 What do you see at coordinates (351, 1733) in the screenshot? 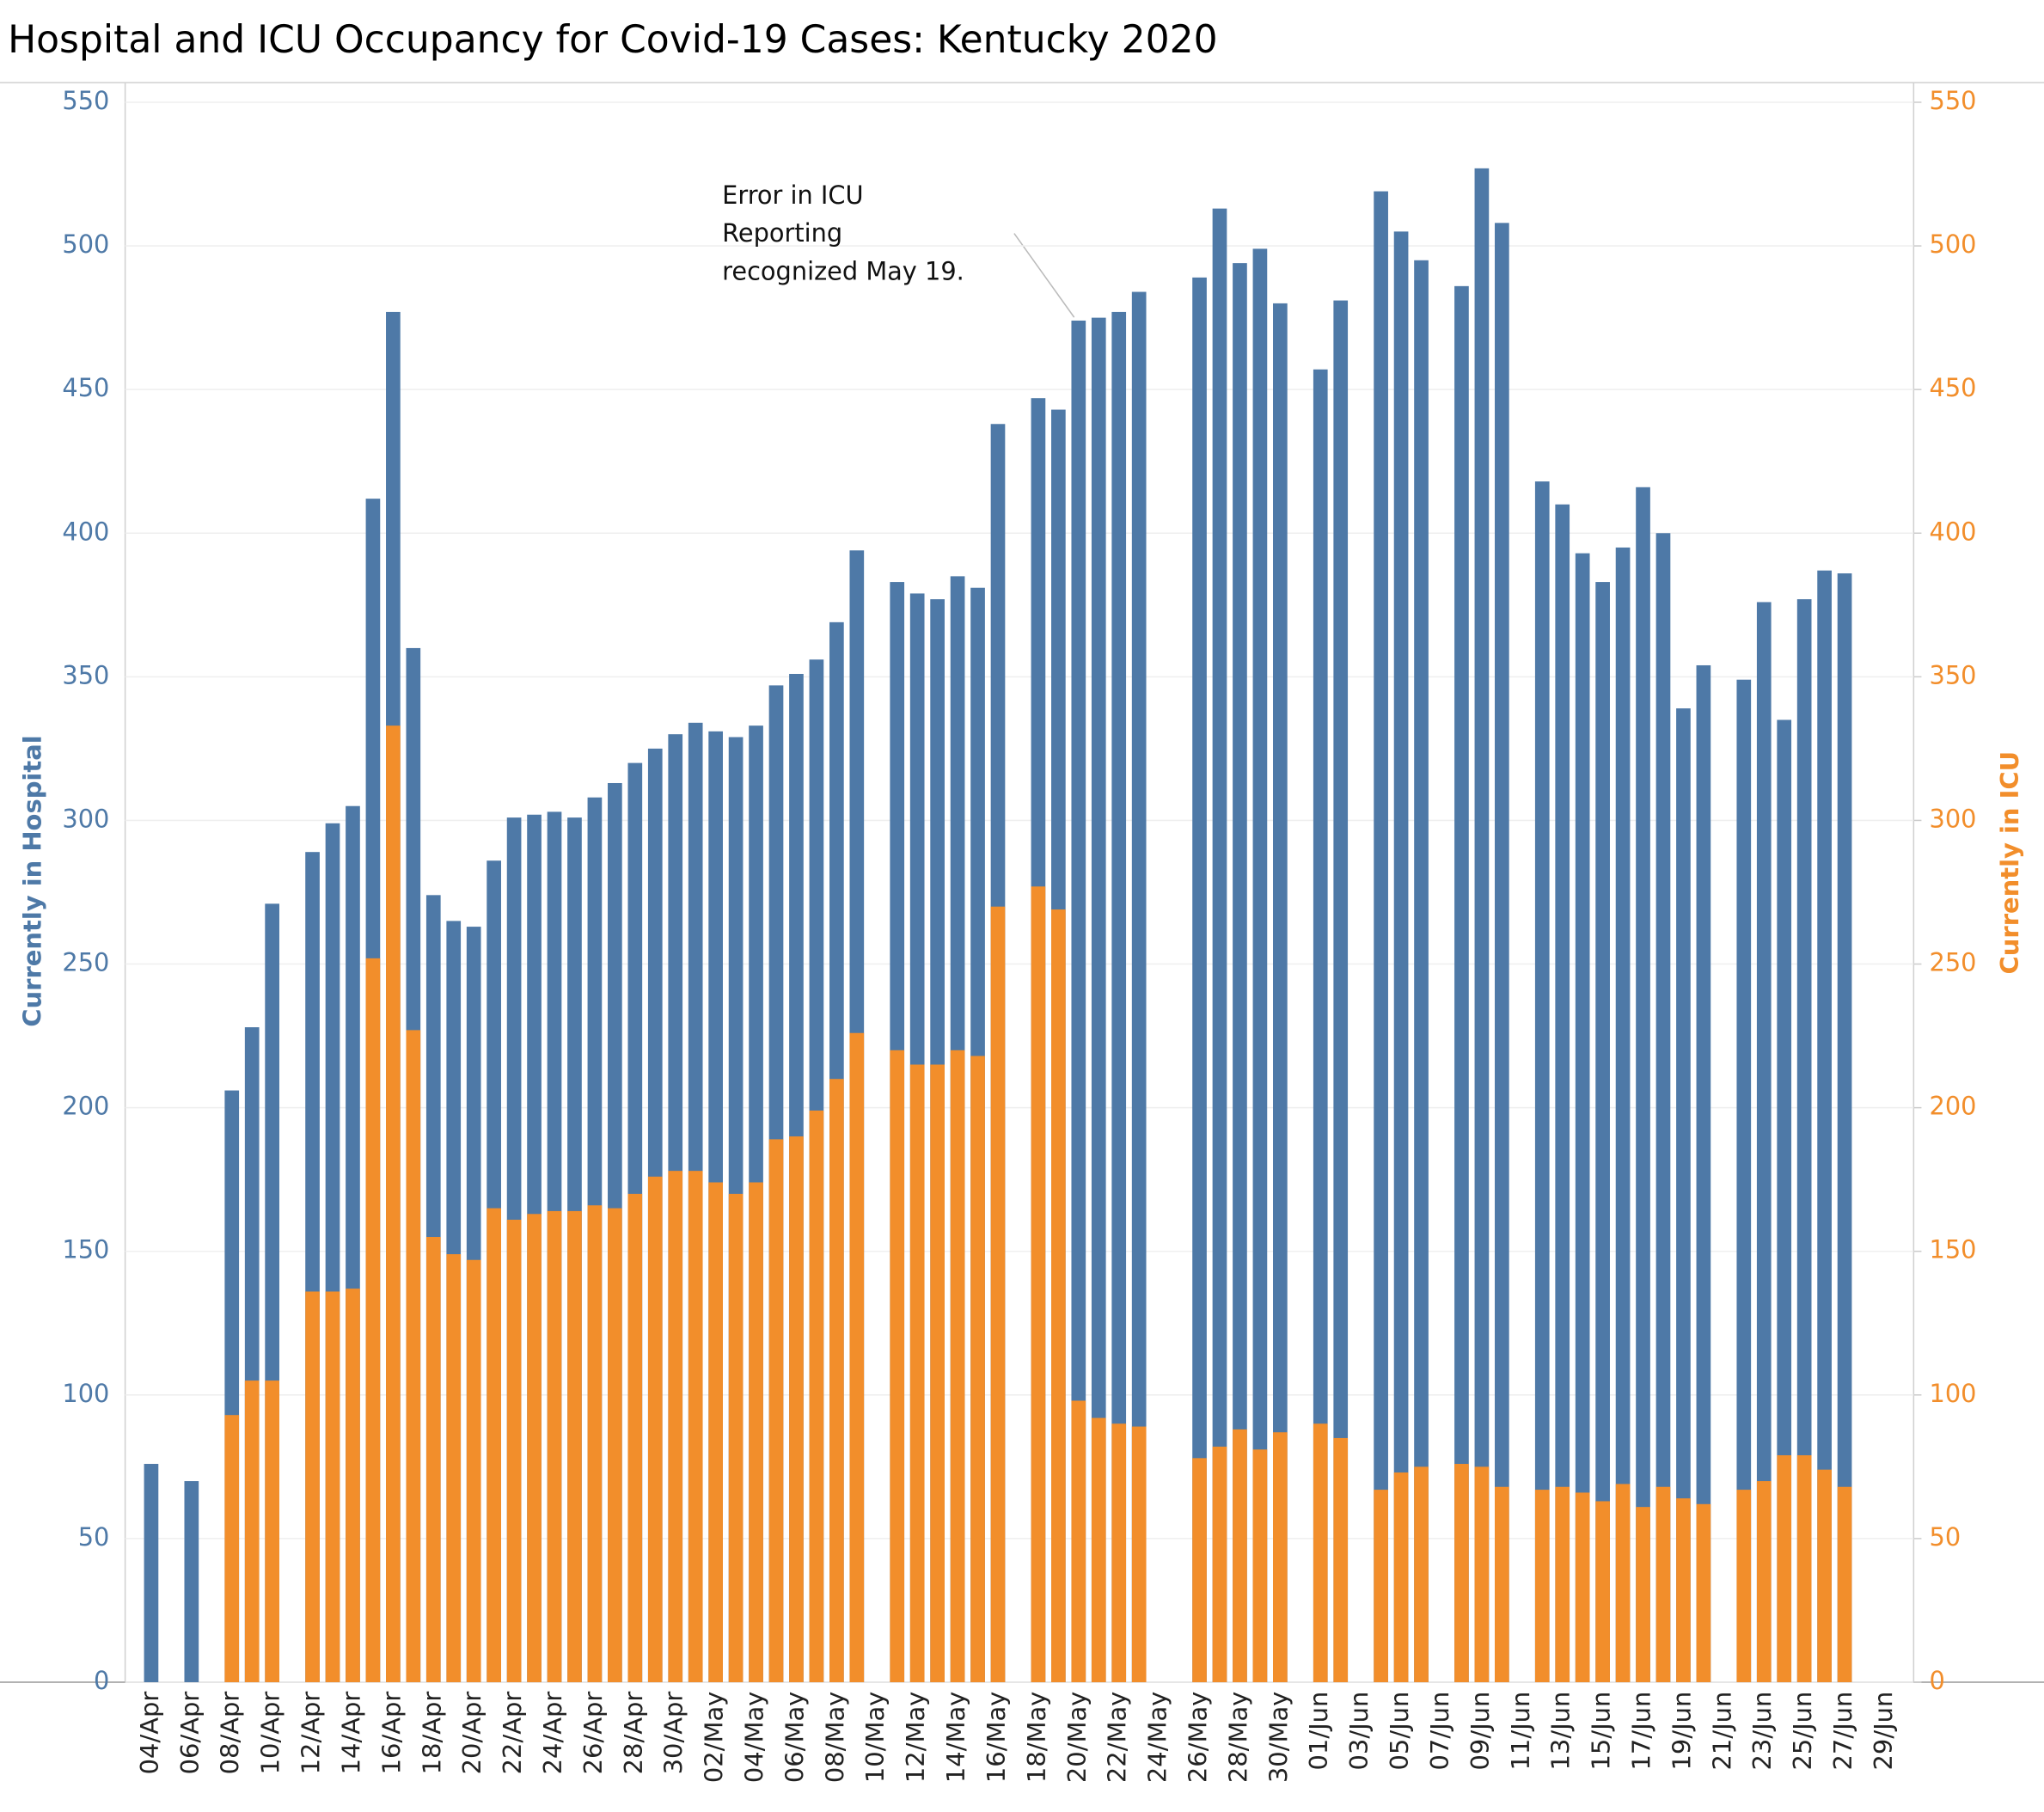
I see `x-tick-label: 14/Apr` at bounding box center [351, 1733].